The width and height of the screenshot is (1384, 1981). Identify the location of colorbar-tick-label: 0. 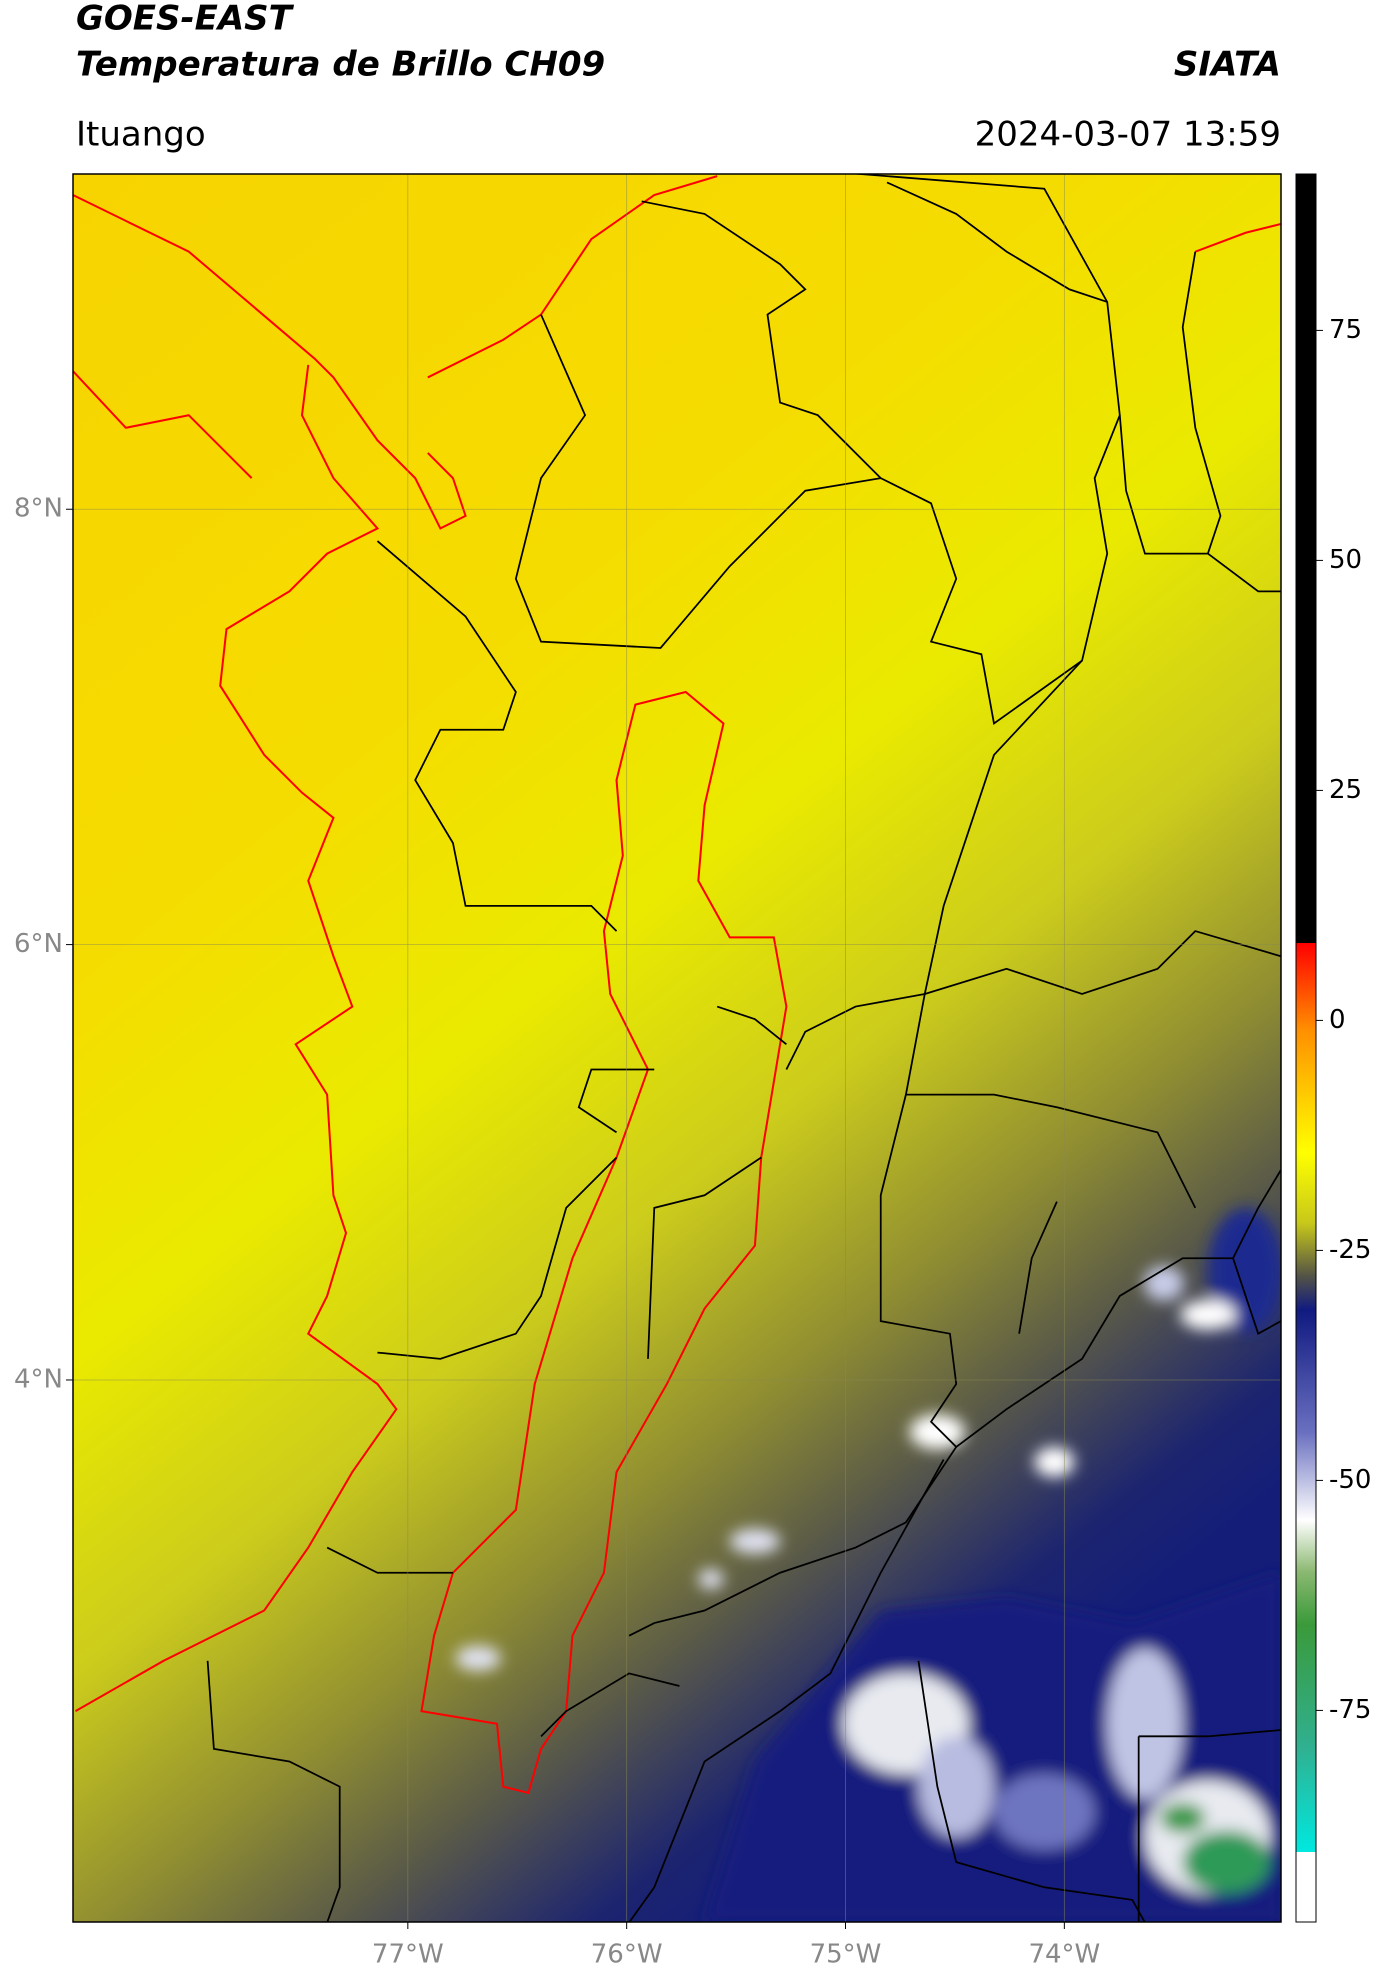
(1337, 1020).